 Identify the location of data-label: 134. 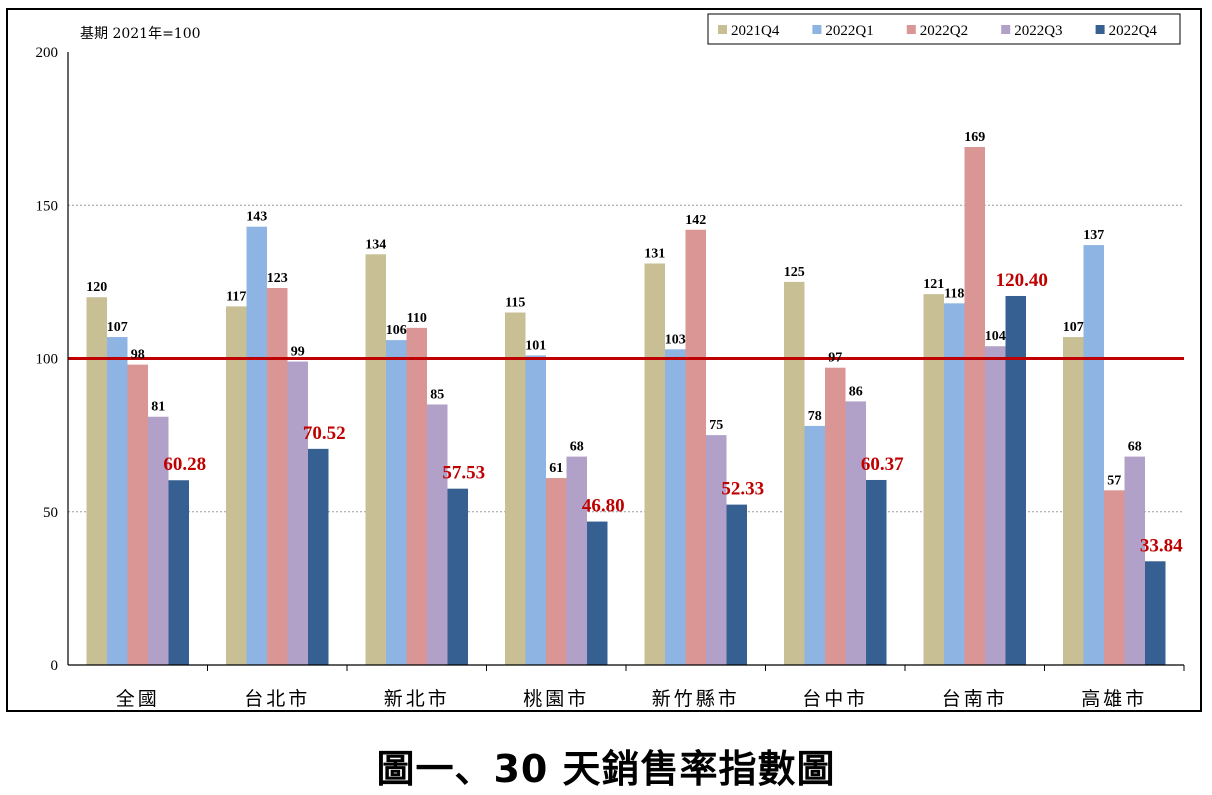
(375, 244).